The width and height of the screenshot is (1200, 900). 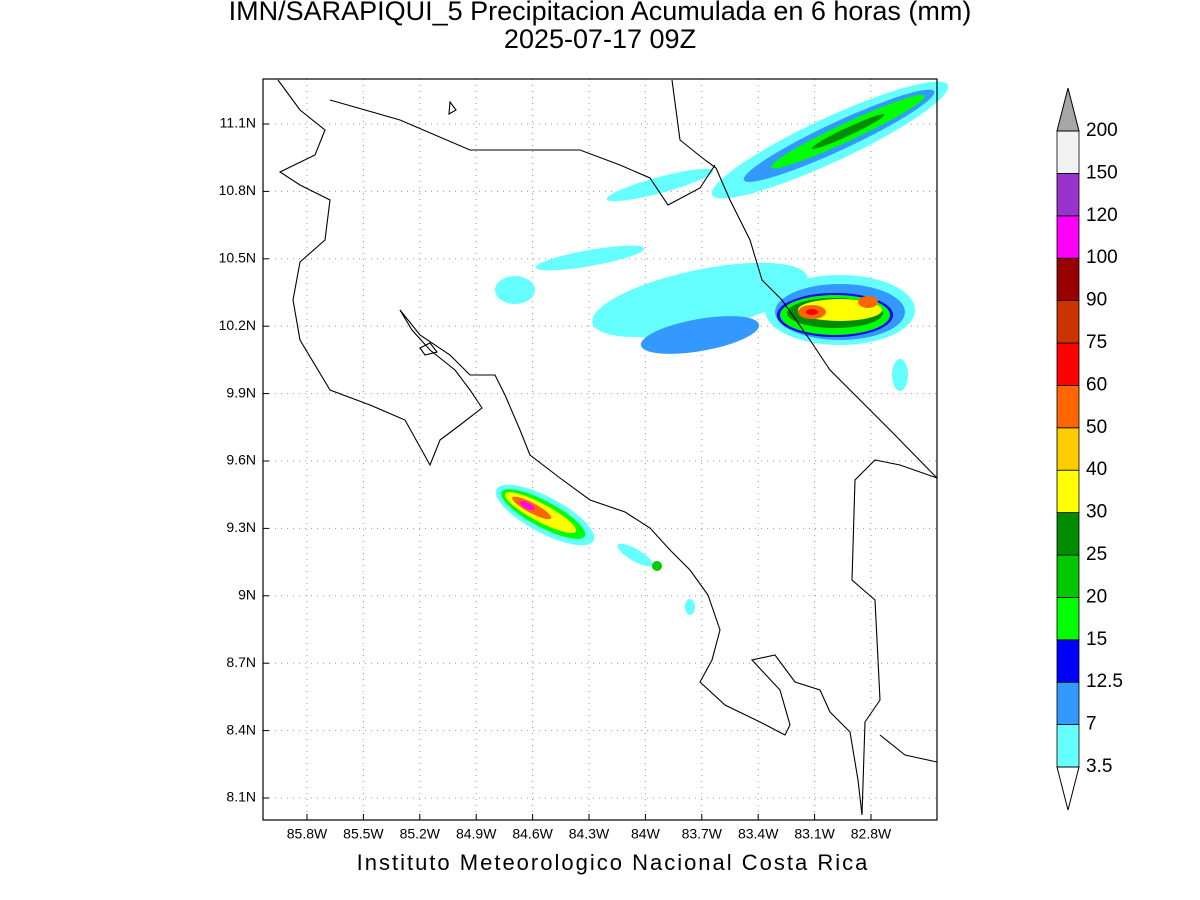 What do you see at coordinates (814, 834) in the screenshot?
I see `lon-tick-label: 83.1W` at bounding box center [814, 834].